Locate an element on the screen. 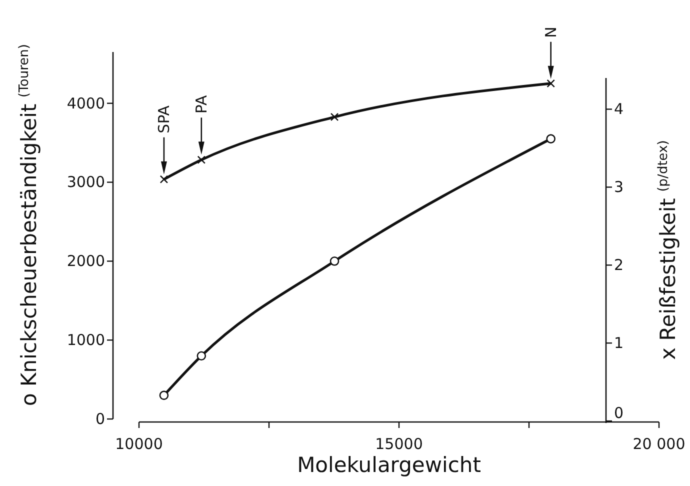  x-axis-title: Molekulargewicht is located at coordinates (389, 465).